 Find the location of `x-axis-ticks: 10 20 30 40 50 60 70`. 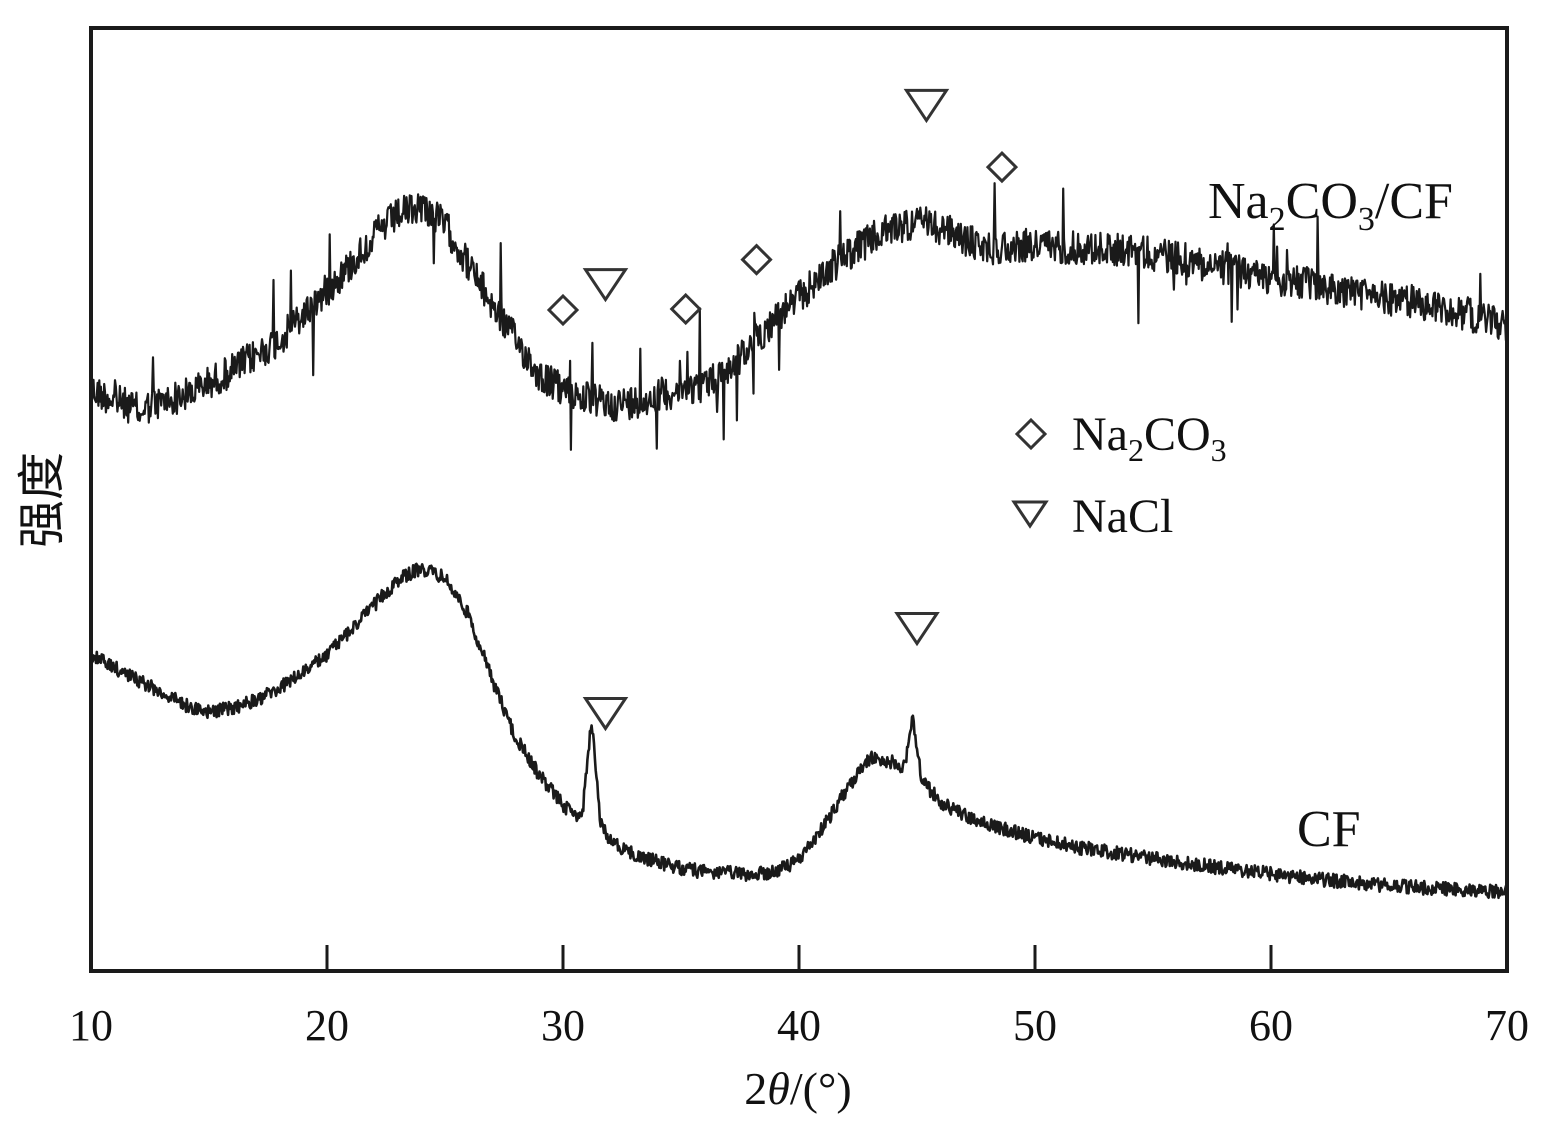

x-axis-ticks: 10 20 30 40 50 60 70 is located at coordinates (799, 997).